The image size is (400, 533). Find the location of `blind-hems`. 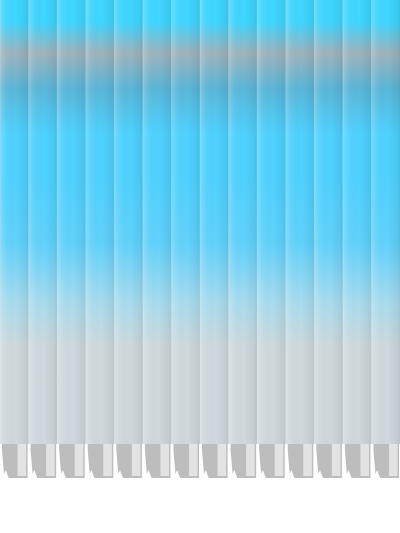

blind-hems is located at coordinates (200, 461).